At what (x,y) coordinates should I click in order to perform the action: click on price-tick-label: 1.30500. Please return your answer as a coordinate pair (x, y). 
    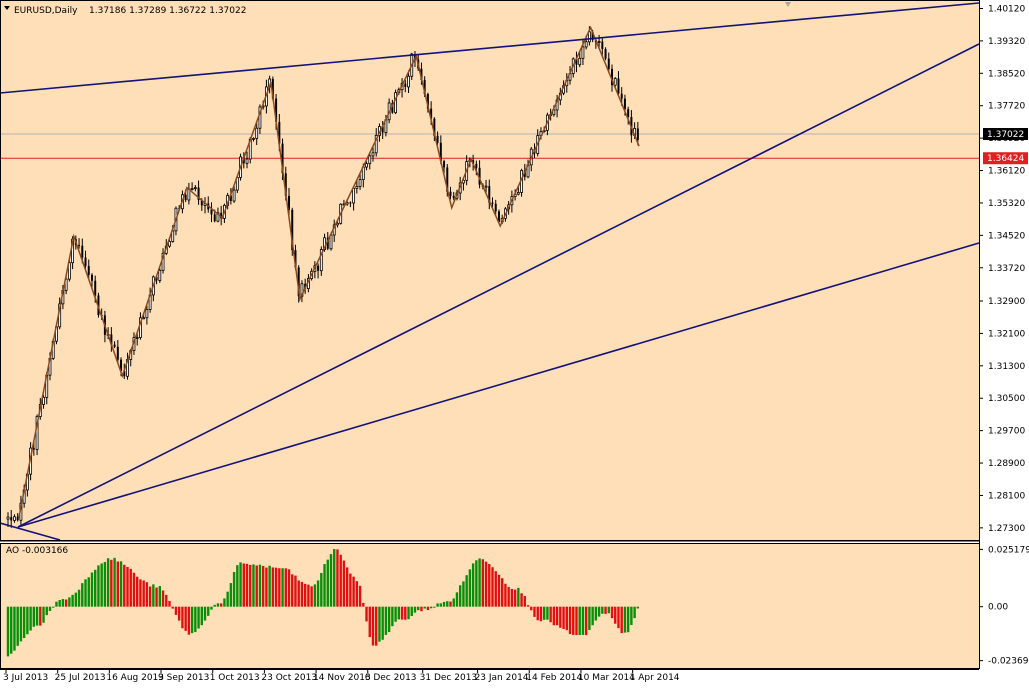
    Looking at the image, I should click on (1006, 399).